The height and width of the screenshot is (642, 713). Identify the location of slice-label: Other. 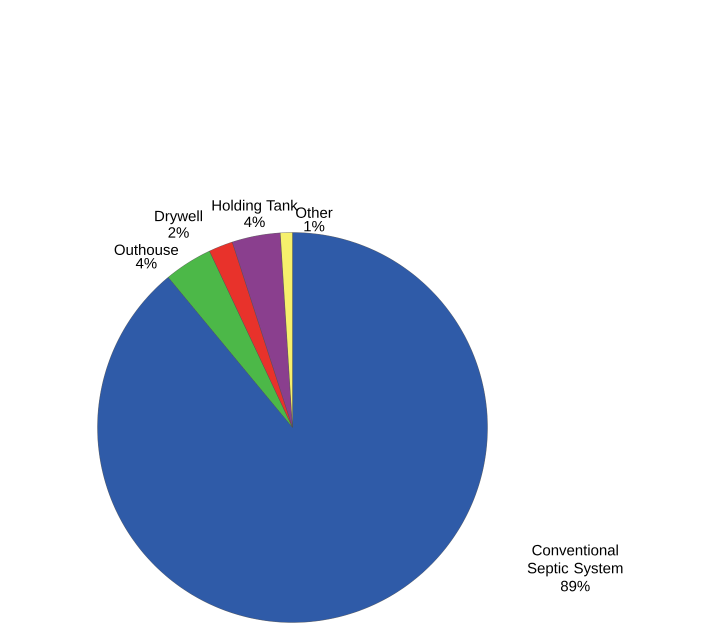
(314, 212).